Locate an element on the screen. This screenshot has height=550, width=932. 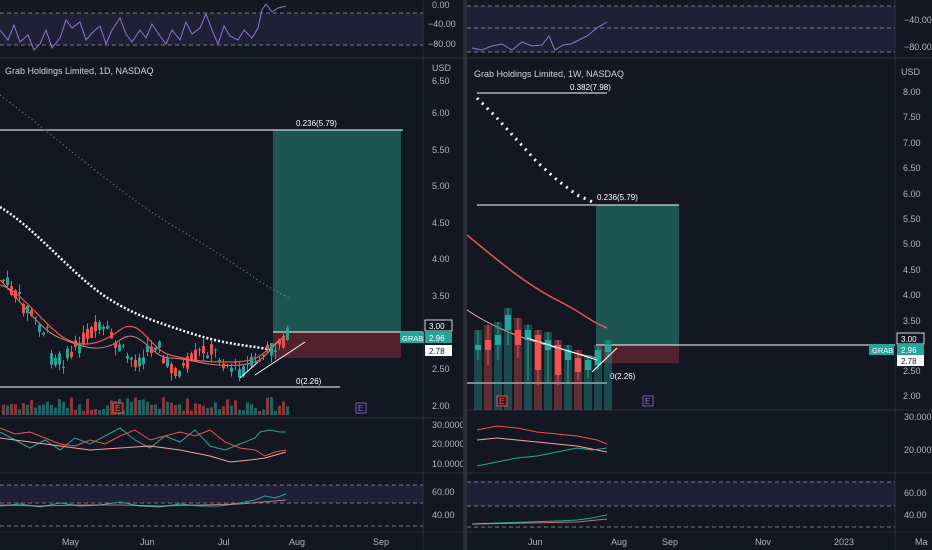
candlesticks-weekly is located at coordinates (543, 359).